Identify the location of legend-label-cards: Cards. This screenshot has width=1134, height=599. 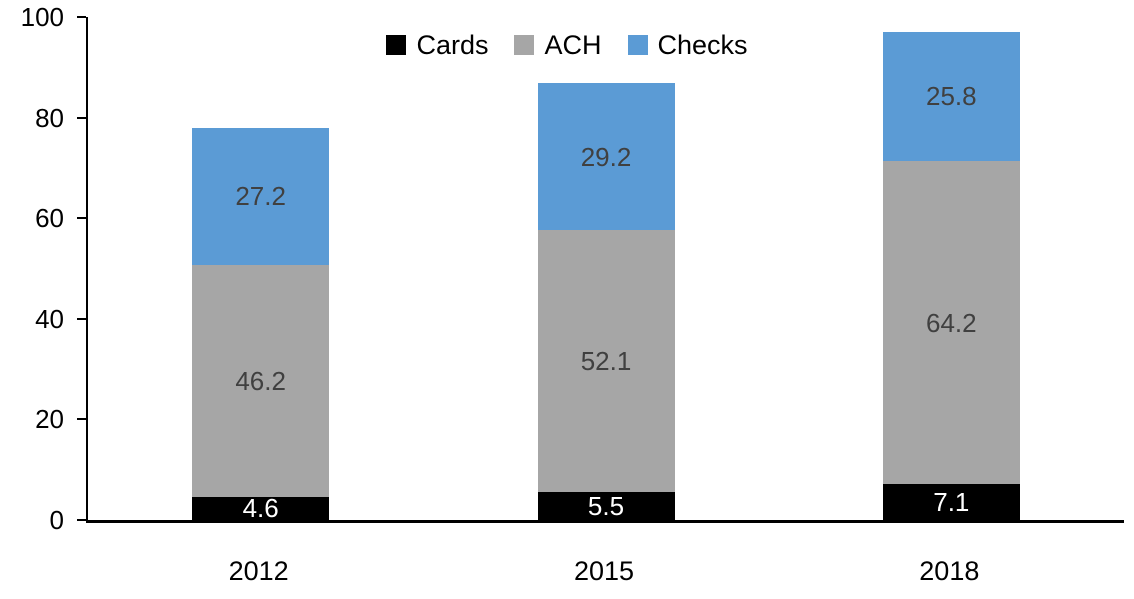
(452, 45).